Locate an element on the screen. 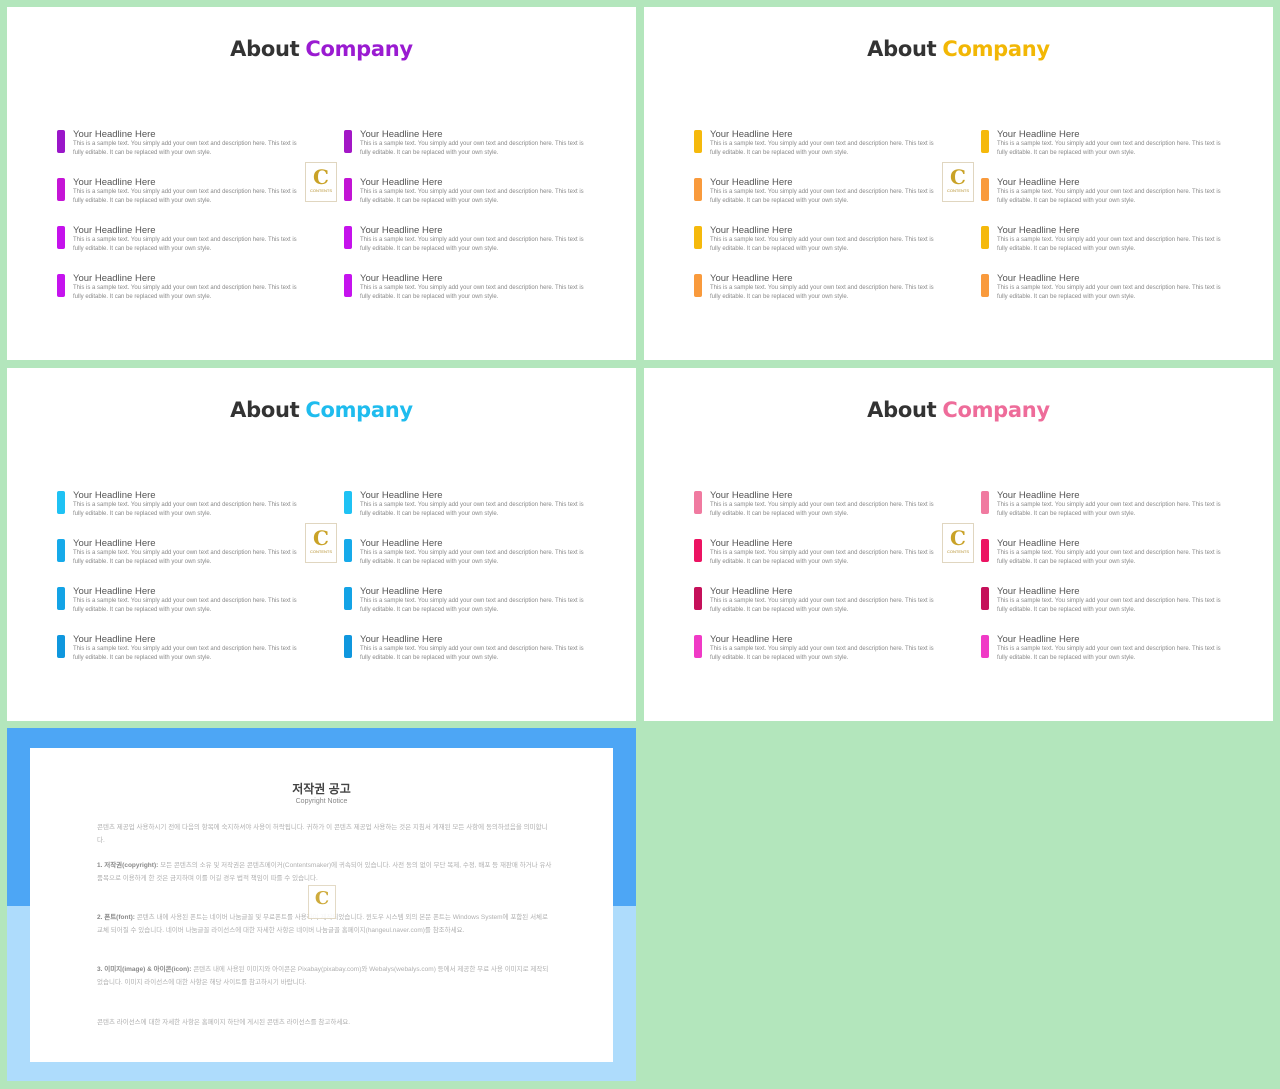  contents-logo: C CONTENTS is located at coordinates (321, 543).